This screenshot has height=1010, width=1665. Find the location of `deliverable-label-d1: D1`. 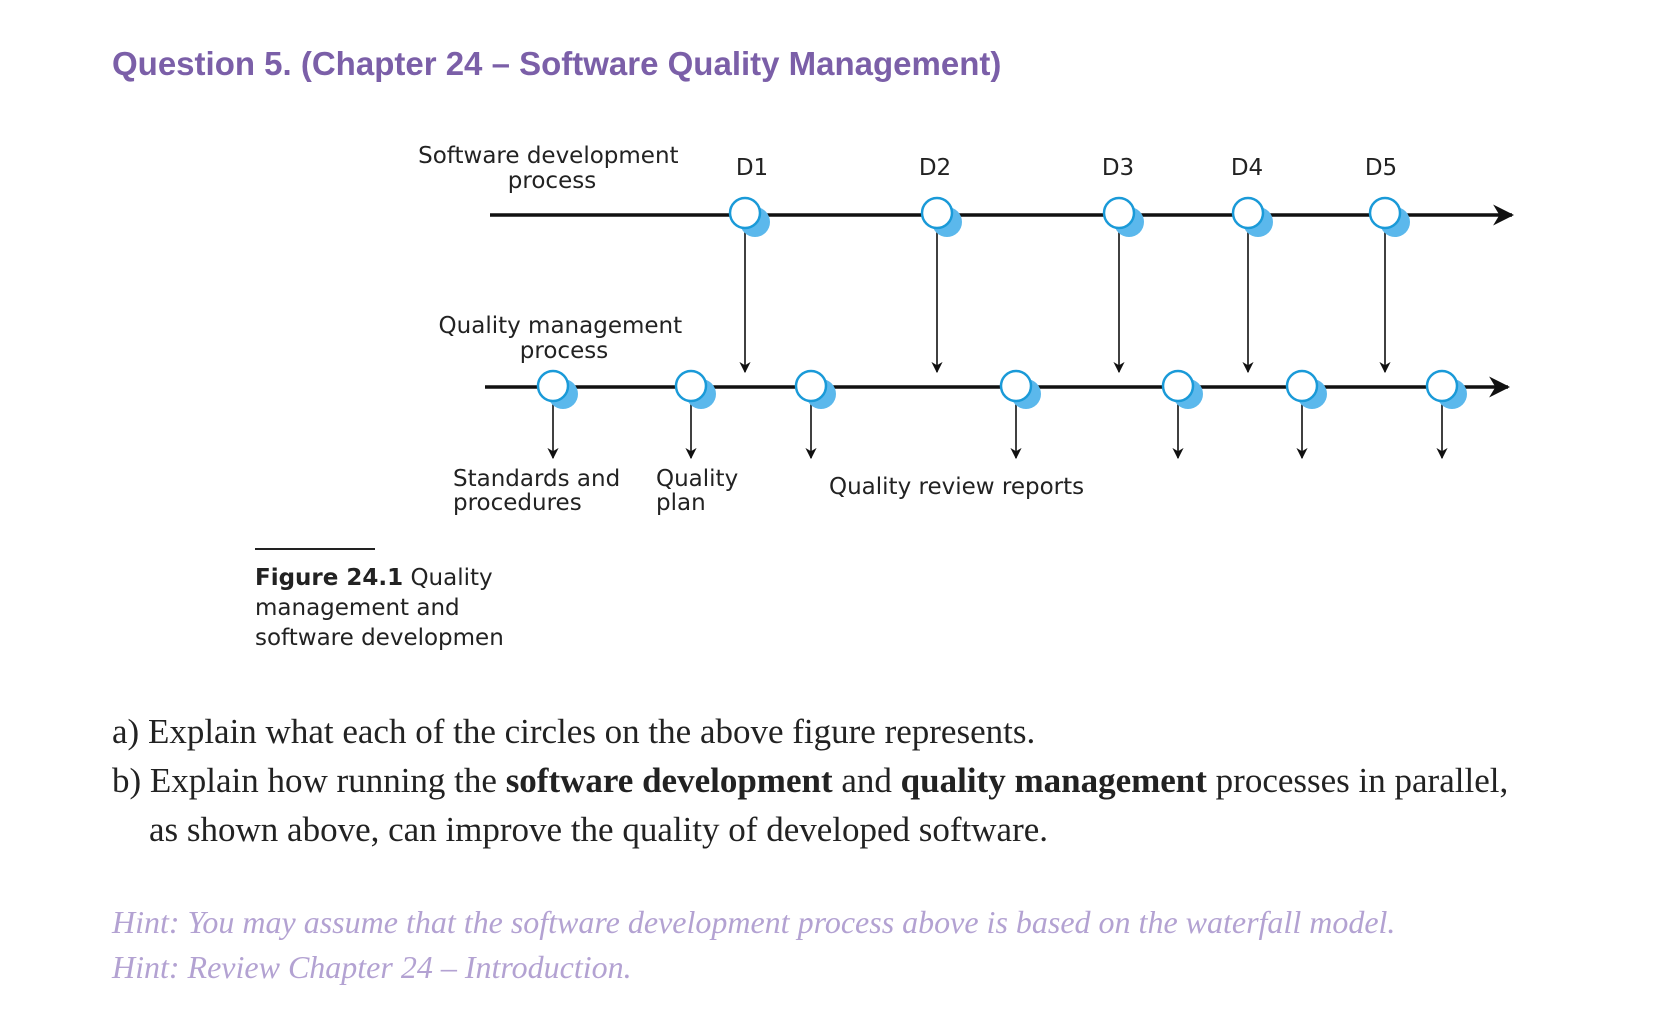

deliverable-label-d1: D1 is located at coordinates (752, 168).